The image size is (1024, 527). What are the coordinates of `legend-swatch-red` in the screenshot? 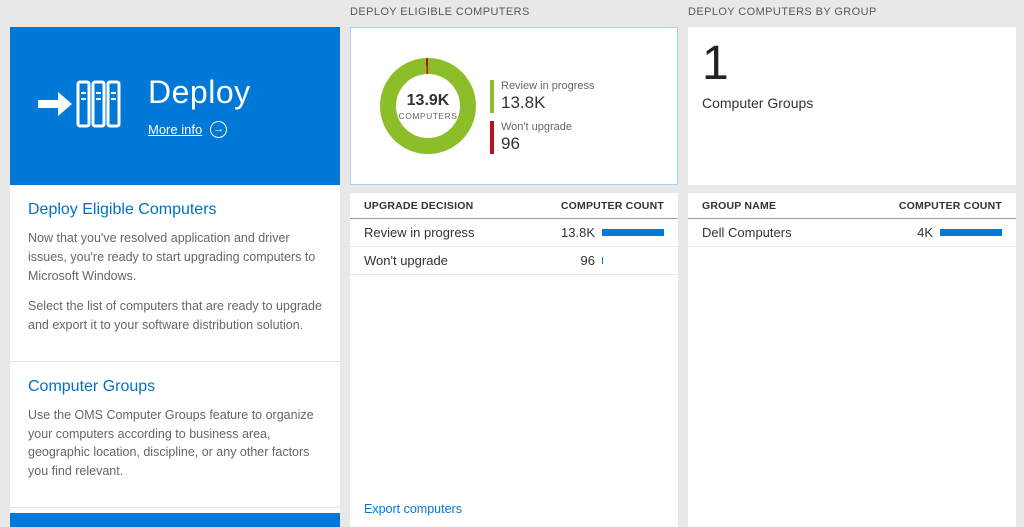 It's located at (492, 137).